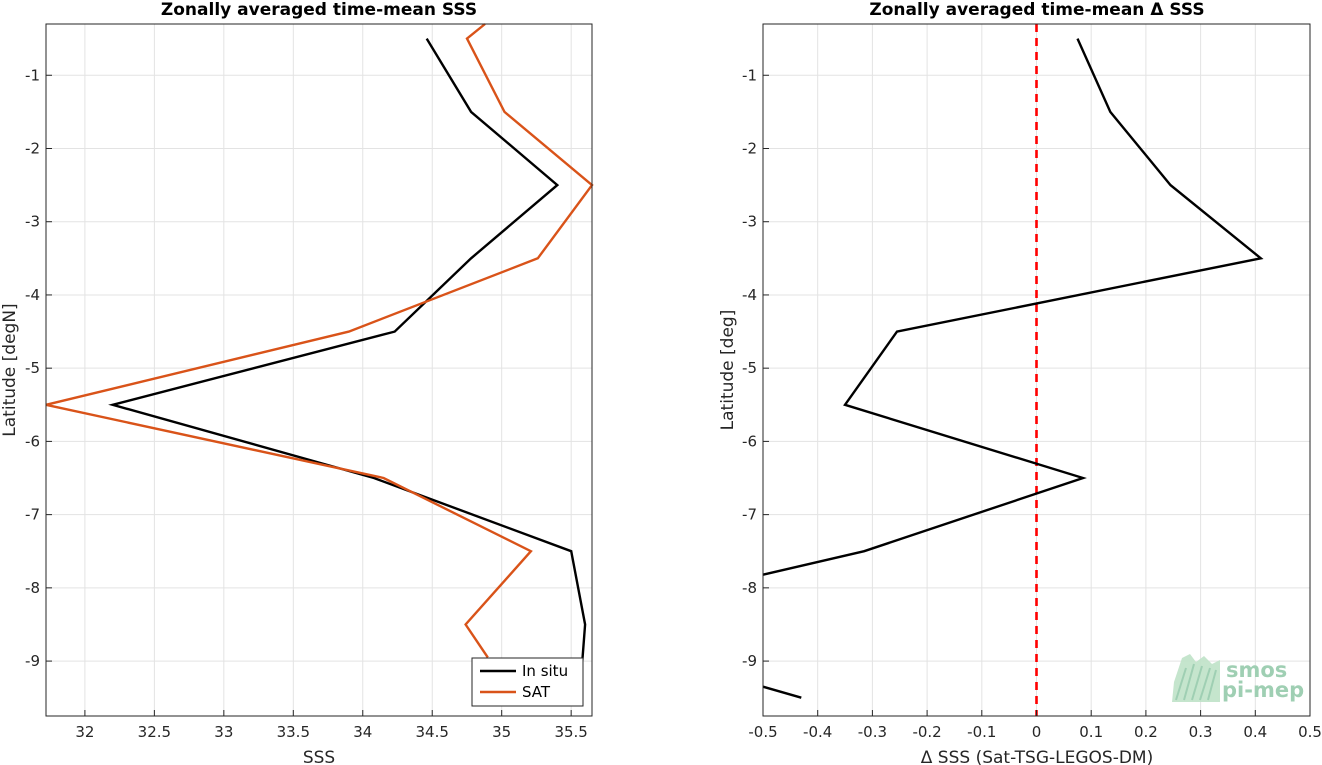  I want to click on x-tick-label: 0.5, so click(1310, 732).